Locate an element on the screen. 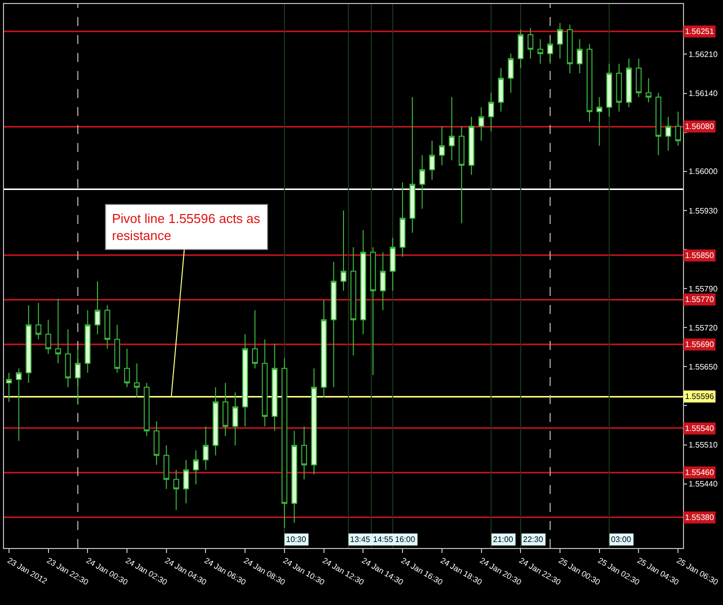 The height and width of the screenshot is (605, 723). y-tick-label: 1.55440 is located at coordinates (703, 484).